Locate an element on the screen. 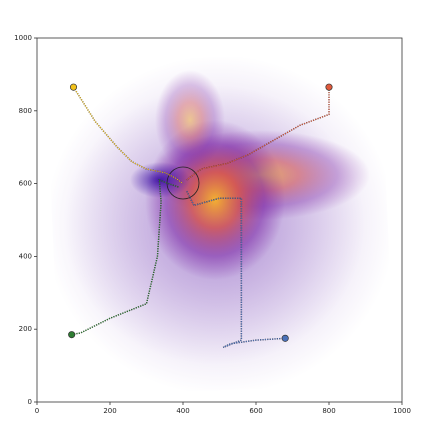 Image resolution: width=431 pixels, height=435 pixels. y-tick-label: 600 is located at coordinates (25, 184).